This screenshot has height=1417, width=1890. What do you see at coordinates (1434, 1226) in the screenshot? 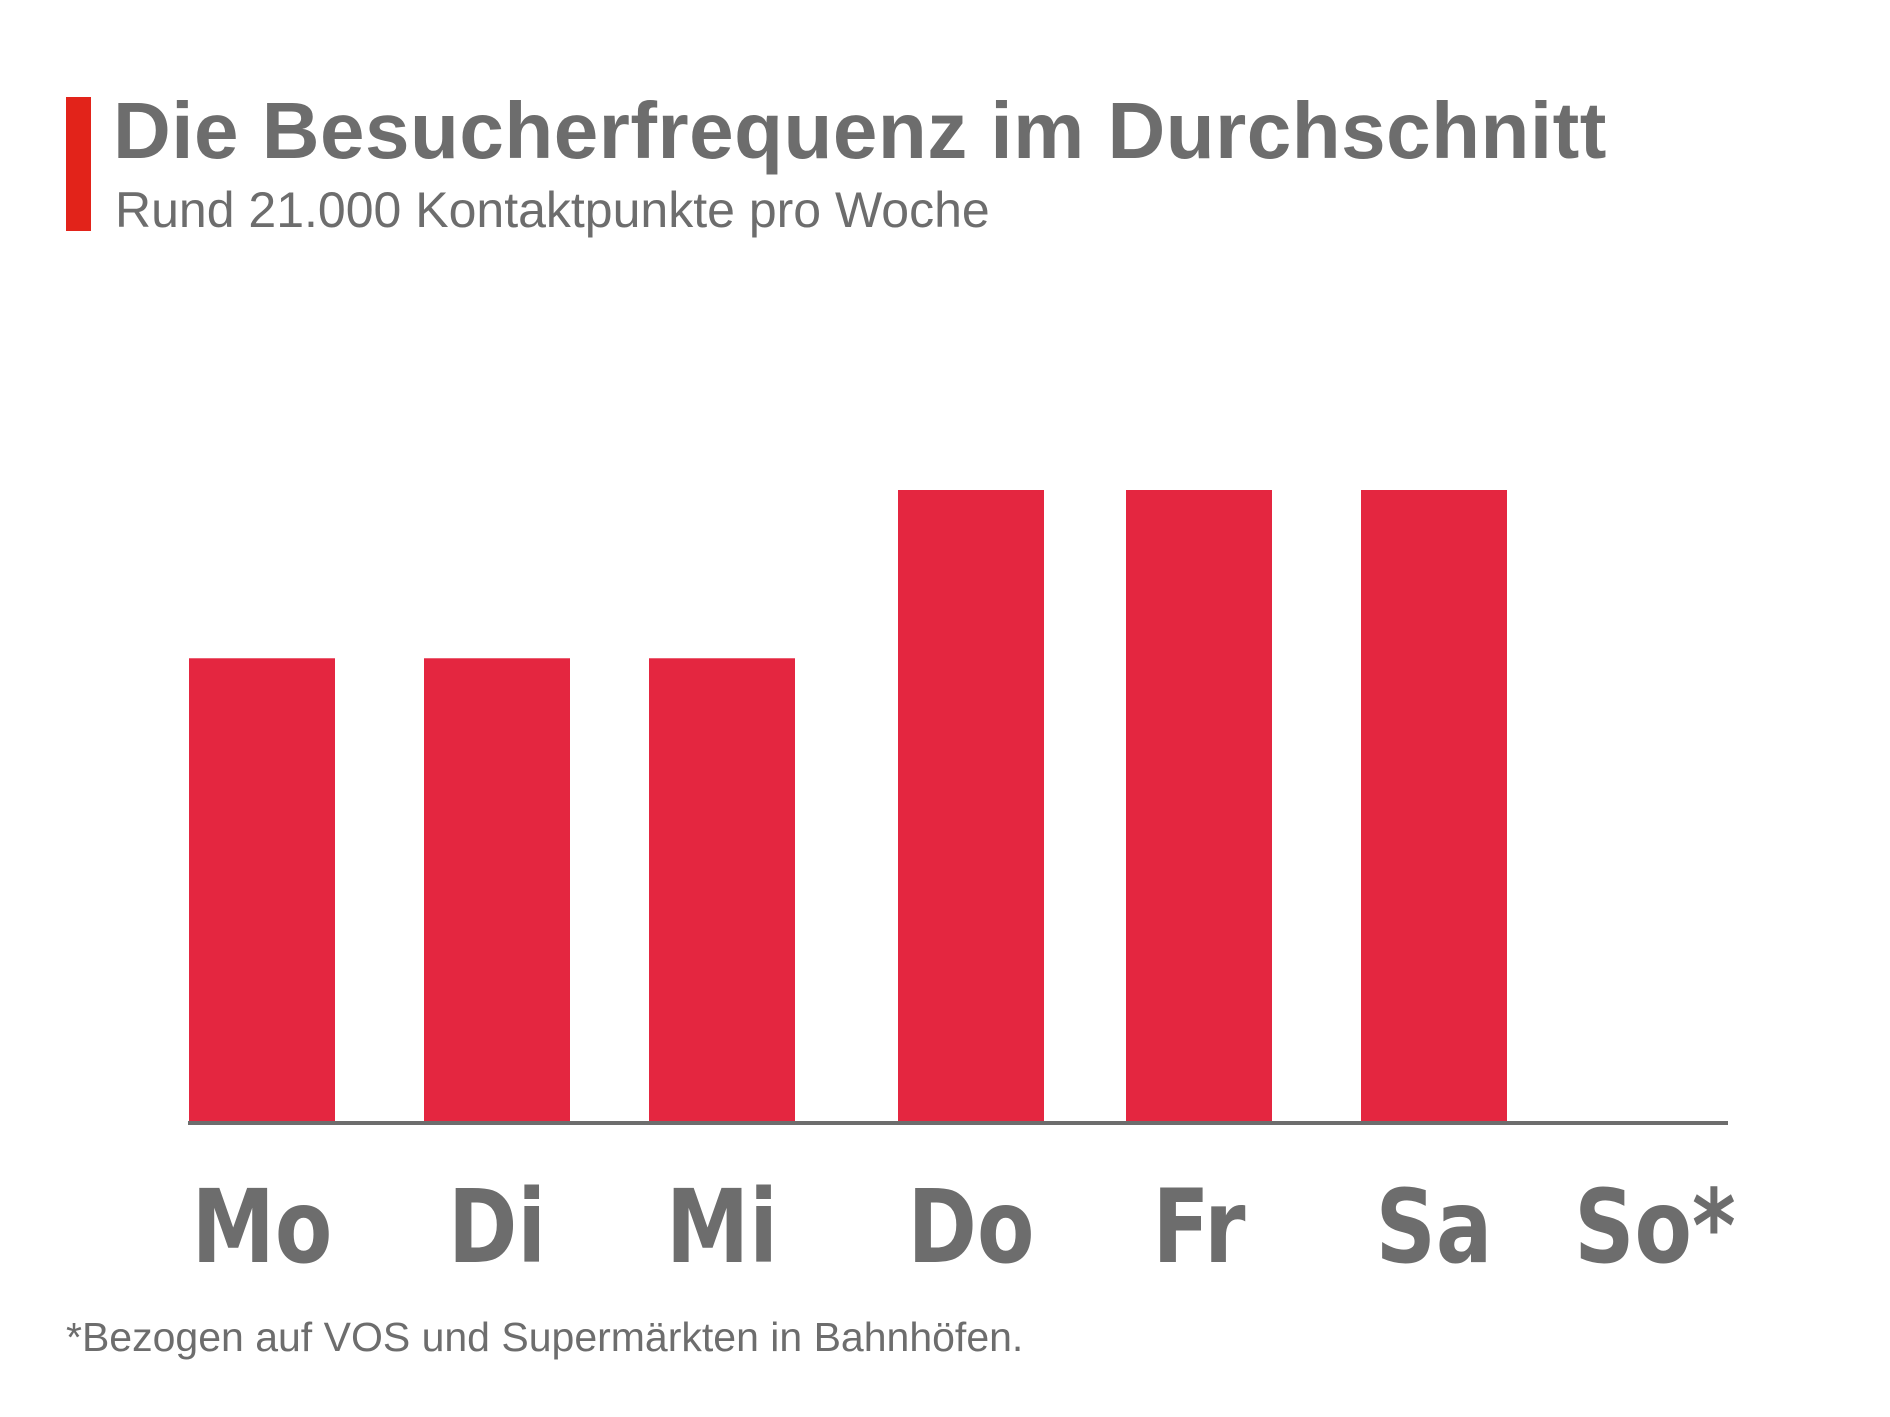
I see `x-tick-label-sa: Sa` at bounding box center [1434, 1226].